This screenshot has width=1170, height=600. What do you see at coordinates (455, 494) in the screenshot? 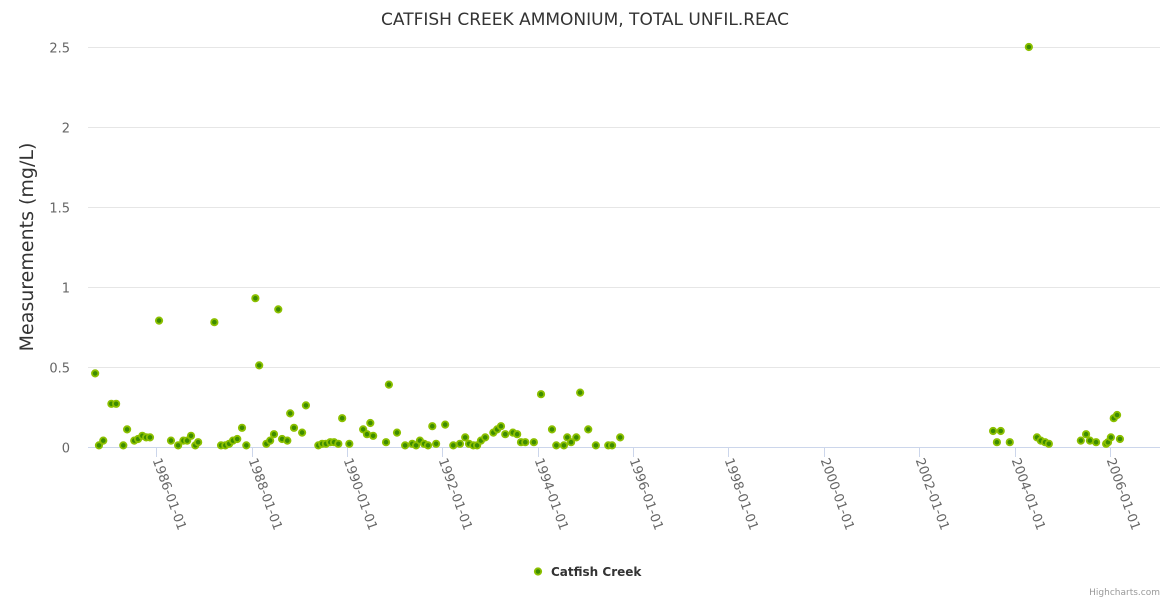
I see `x-tick-label: 1992-01-01` at bounding box center [455, 494].